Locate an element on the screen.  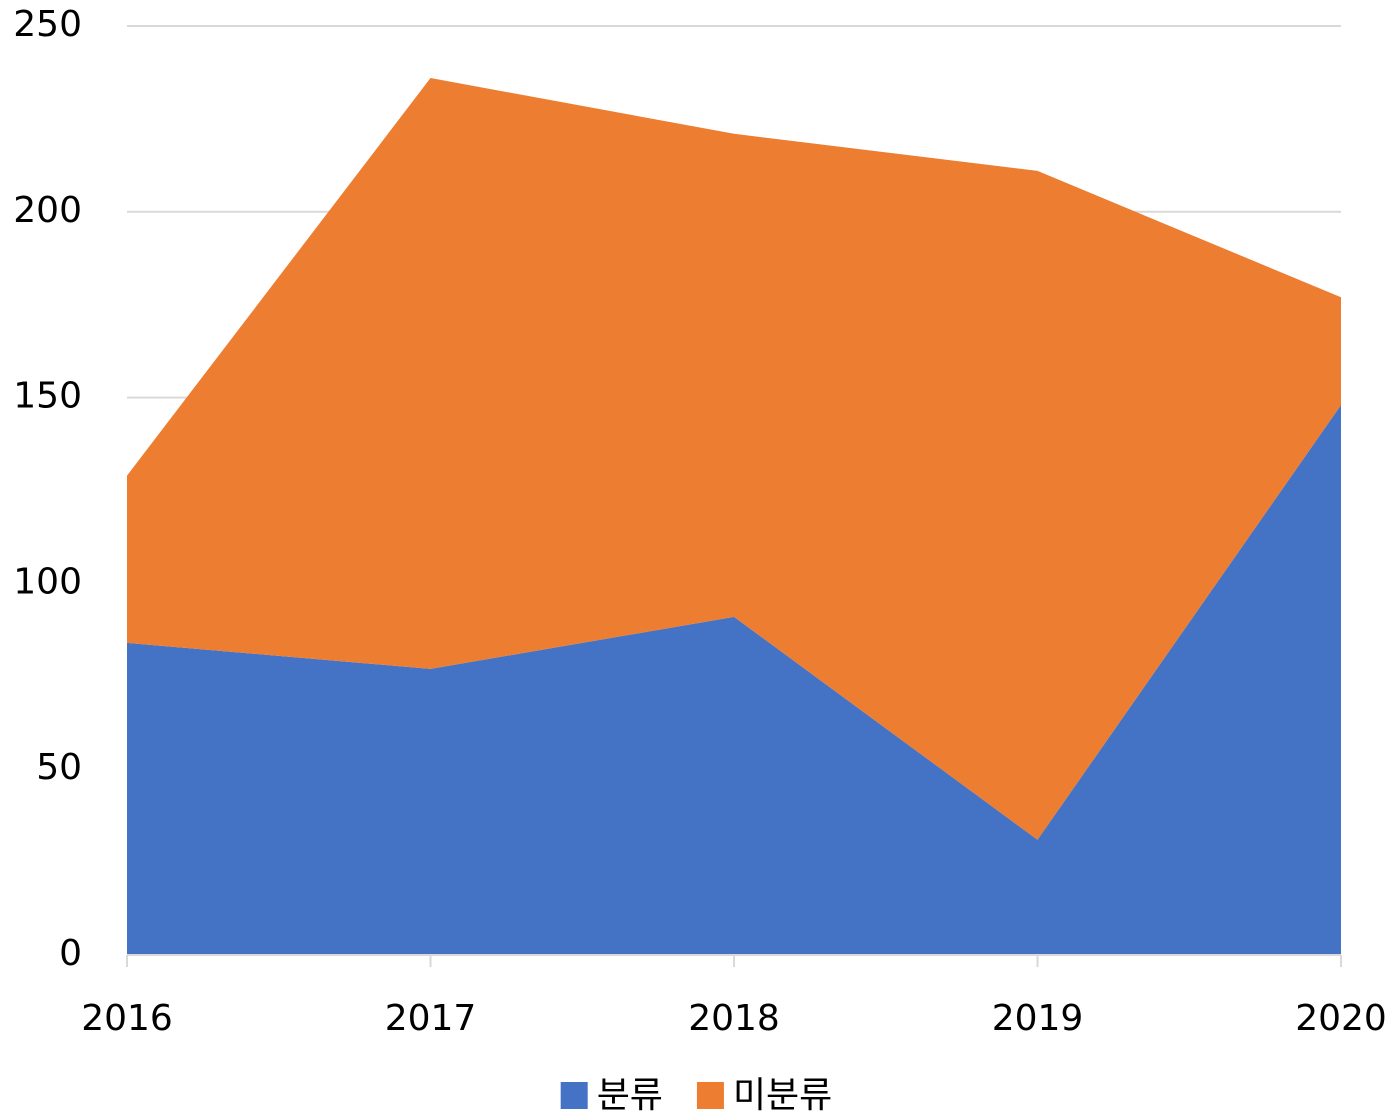
y-tick-label: 200 is located at coordinates (47, 210).